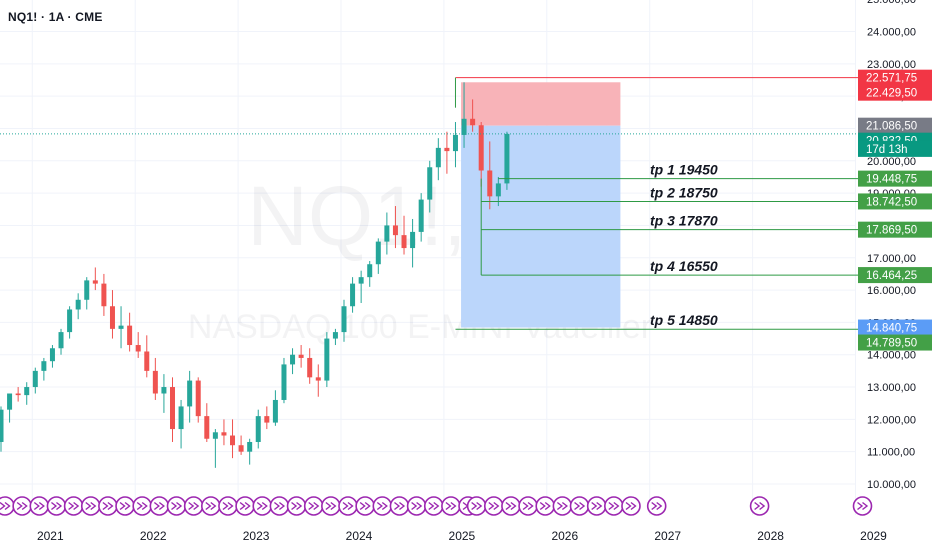 This screenshot has width=932, height=555. What do you see at coordinates (891, 485) in the screenshot?
I see `price-tick-label: 10.000,00` at bounding box center [891, 485].